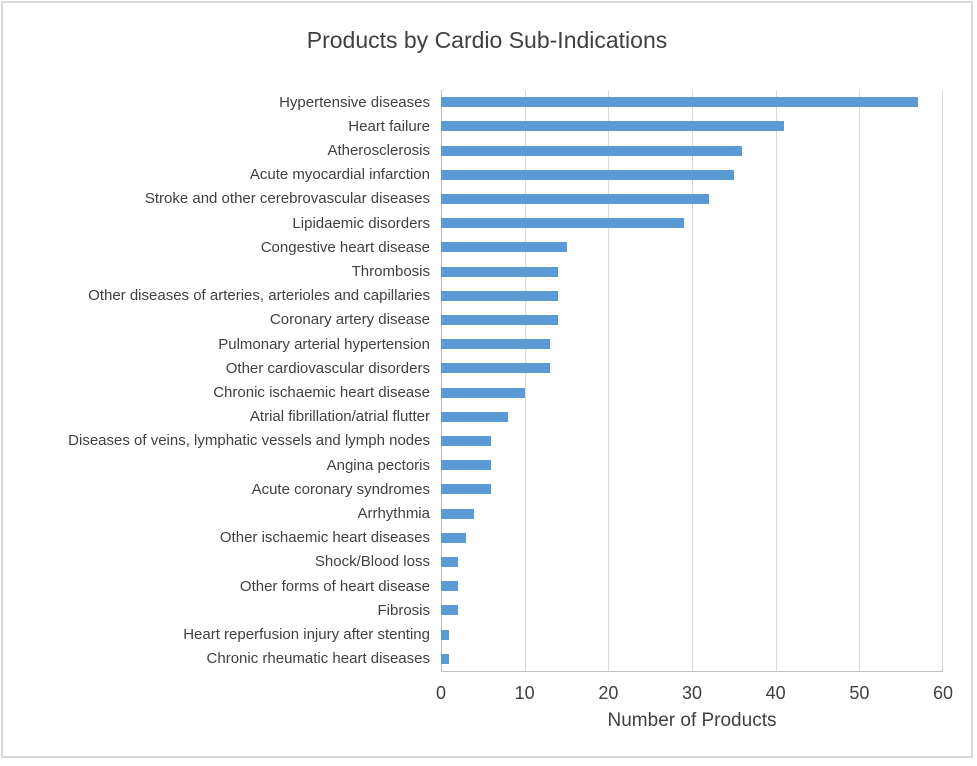 This screenshot has height=766, width=977. What do you see at coordinates (324, 344) in the screenshot?
I see `category-label: Pulmonary arterial hypertension` at bounding box center [324, 344].